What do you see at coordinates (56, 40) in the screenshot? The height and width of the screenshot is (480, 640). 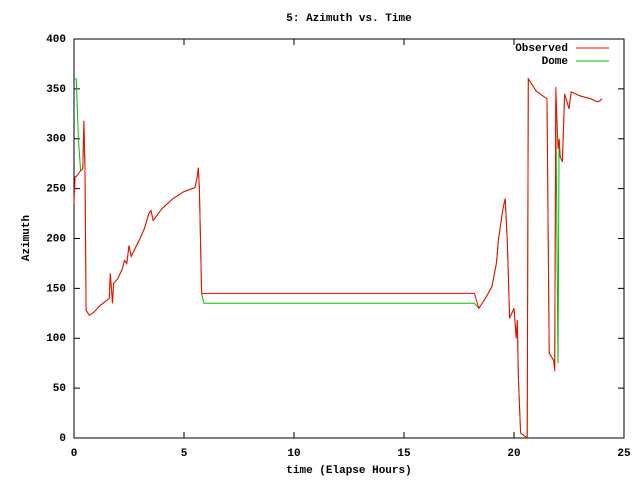 I see `y-tick-label: 400` at bounding box center [56, 40].